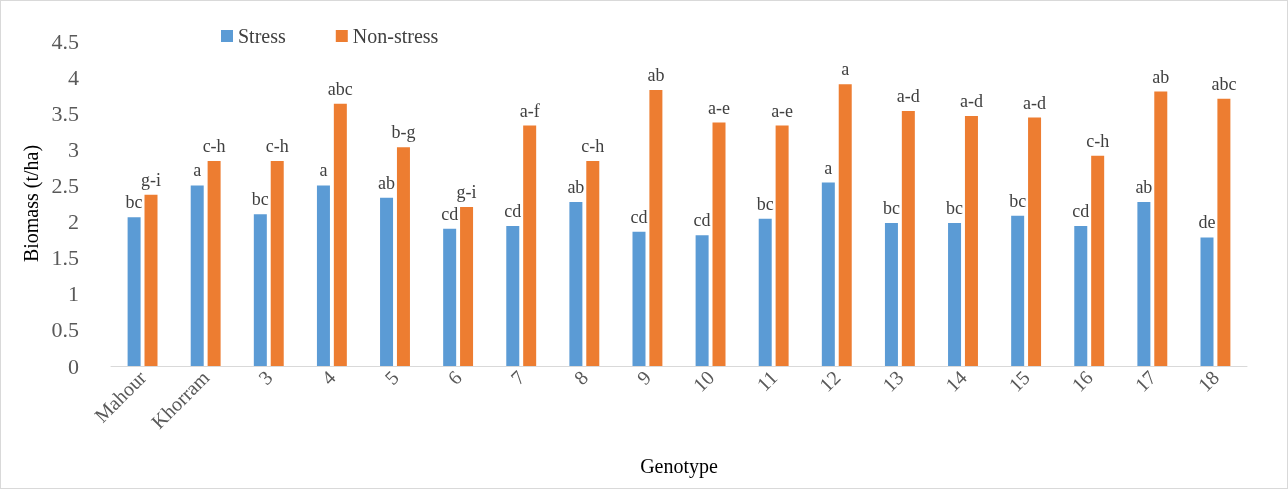 This screenshot has width=1288, height=489. Describe the element at coordinates (73, 294) in the screenshot. I see `y-tick-label: 1` at that location.